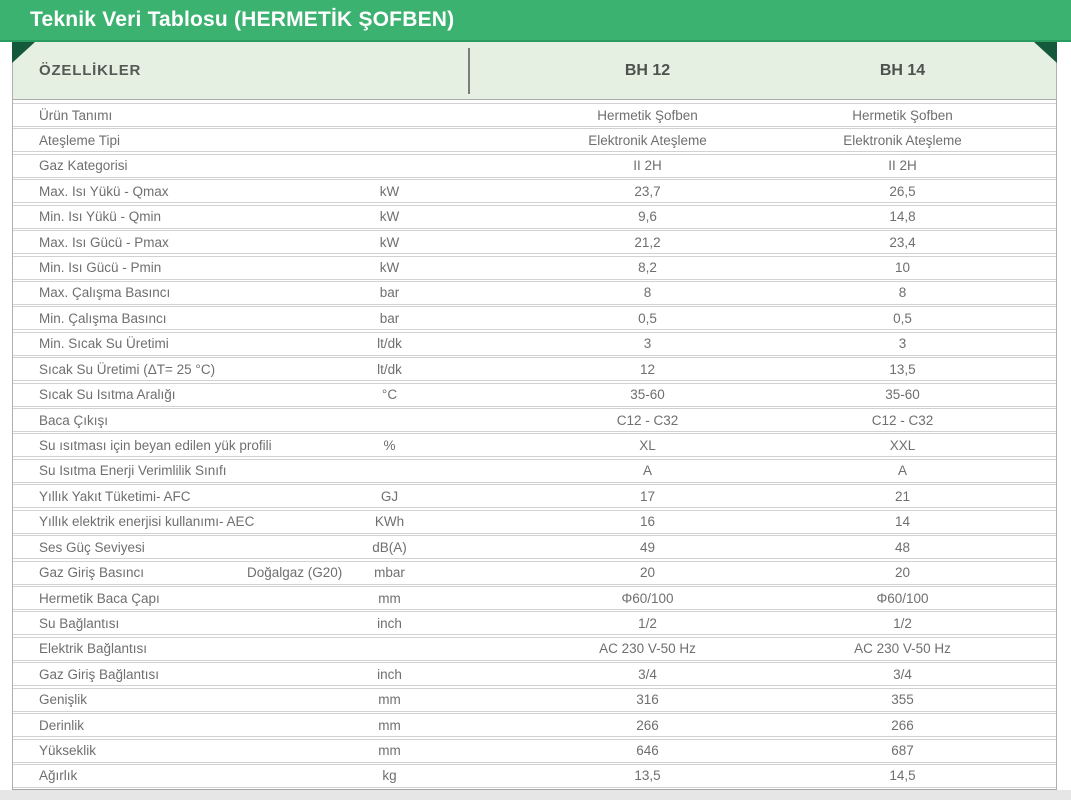  I want to click on bh14-value-cell: Elektronik Ateşleme, so click(902, 140).